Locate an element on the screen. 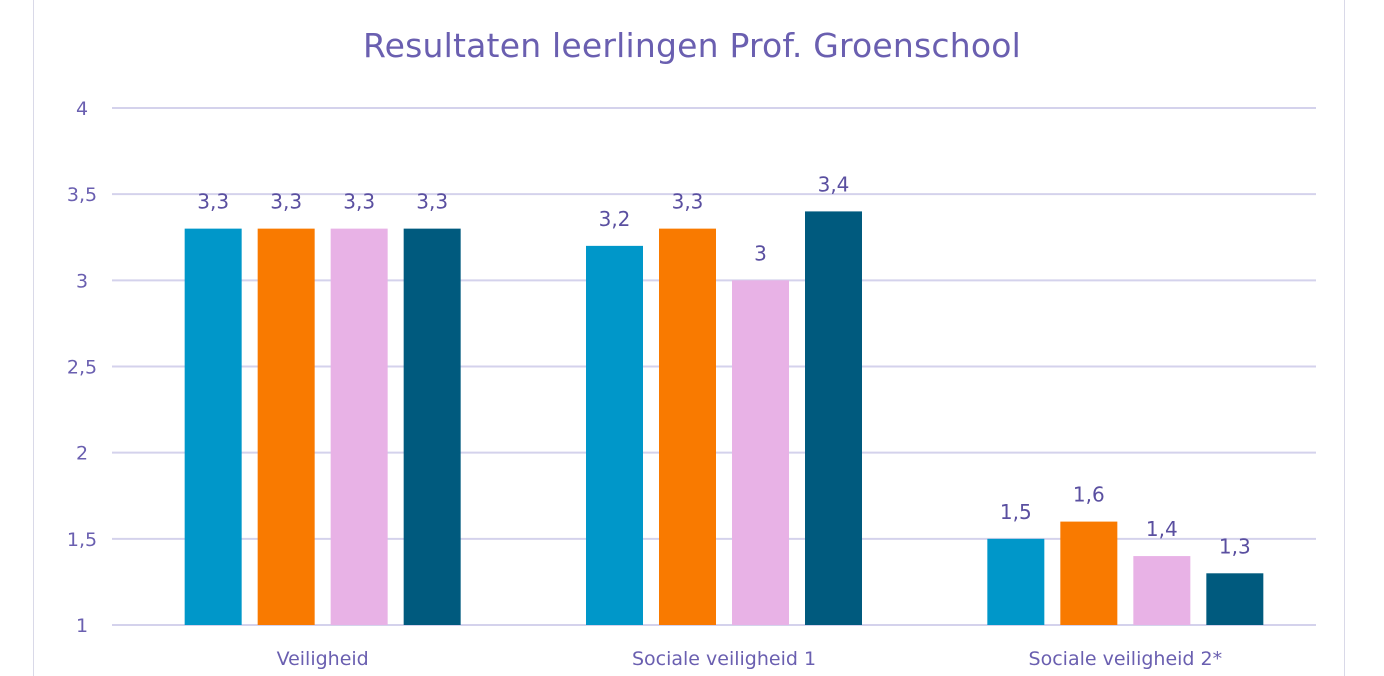  data-label: 1,3 is located at coordinates (1235, 546).